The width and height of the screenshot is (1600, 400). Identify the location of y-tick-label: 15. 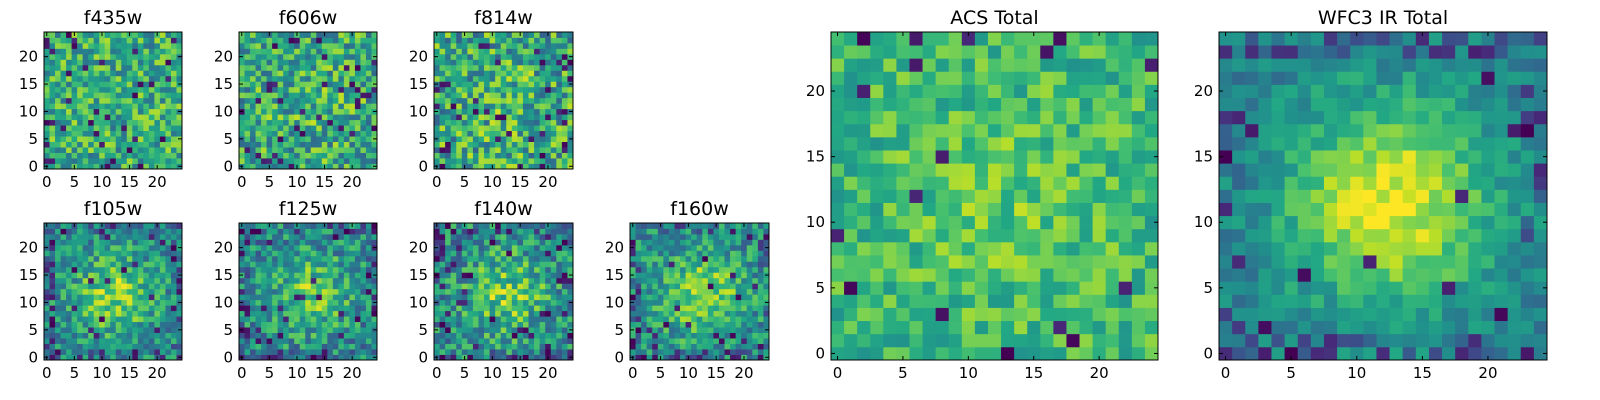
(223, 84).